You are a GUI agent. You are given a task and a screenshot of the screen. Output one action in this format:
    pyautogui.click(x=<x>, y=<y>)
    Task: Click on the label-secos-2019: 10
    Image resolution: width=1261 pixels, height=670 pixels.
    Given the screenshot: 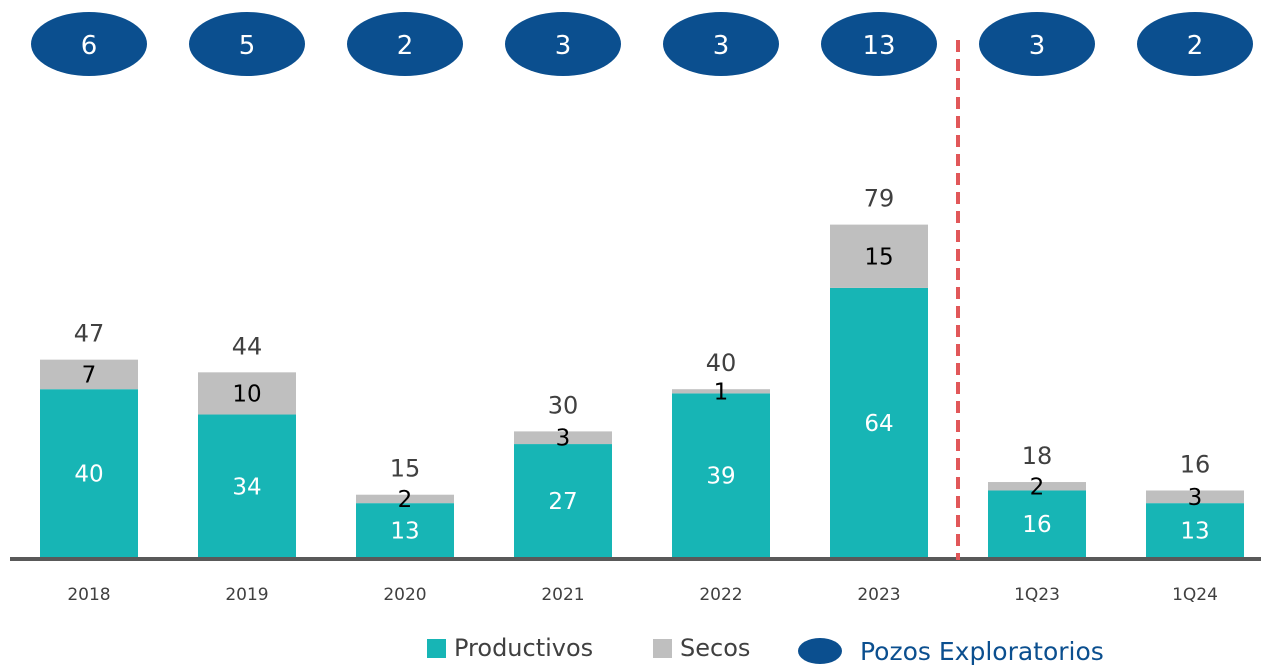 What is the action you would take?
    pyautogui.click(x=246, y=394)
    